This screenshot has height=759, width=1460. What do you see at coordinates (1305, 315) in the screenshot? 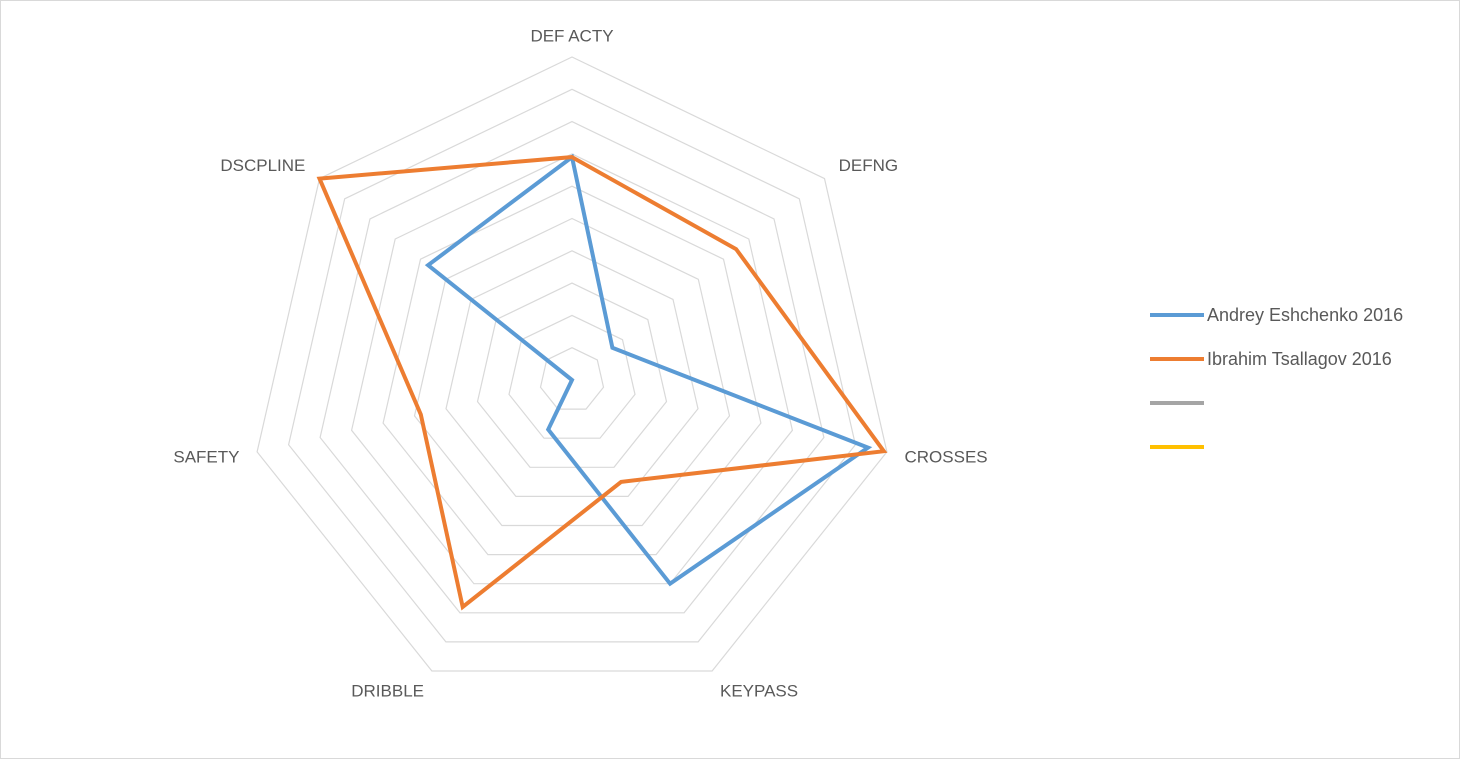
I see `legend-label-1: Andrey Eshchenko 2016` at bounding box center [1305, 315].